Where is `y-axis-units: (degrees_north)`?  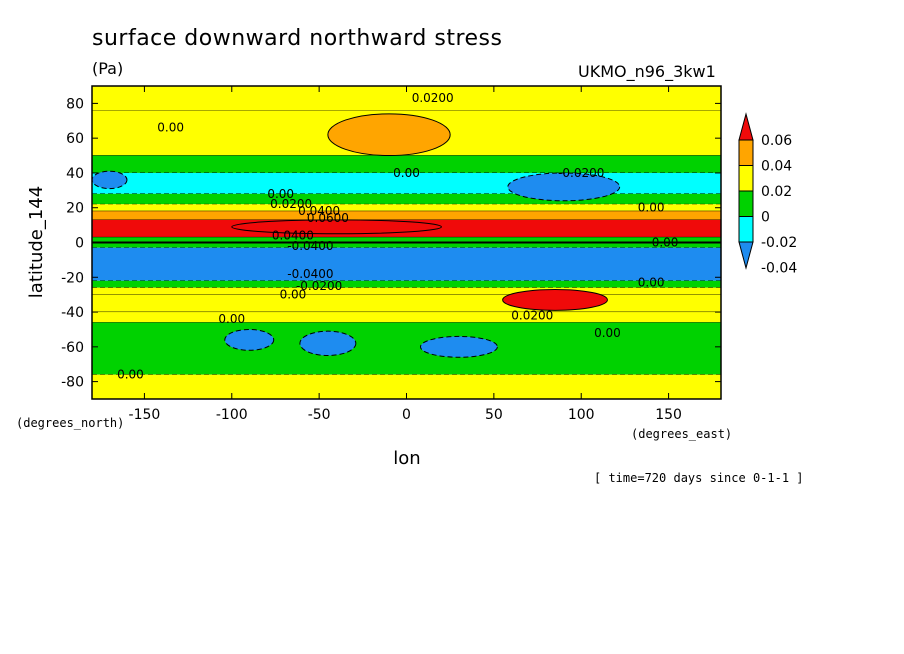 y-axis-units: (degrees_north) is located at coordinates (70, 423).